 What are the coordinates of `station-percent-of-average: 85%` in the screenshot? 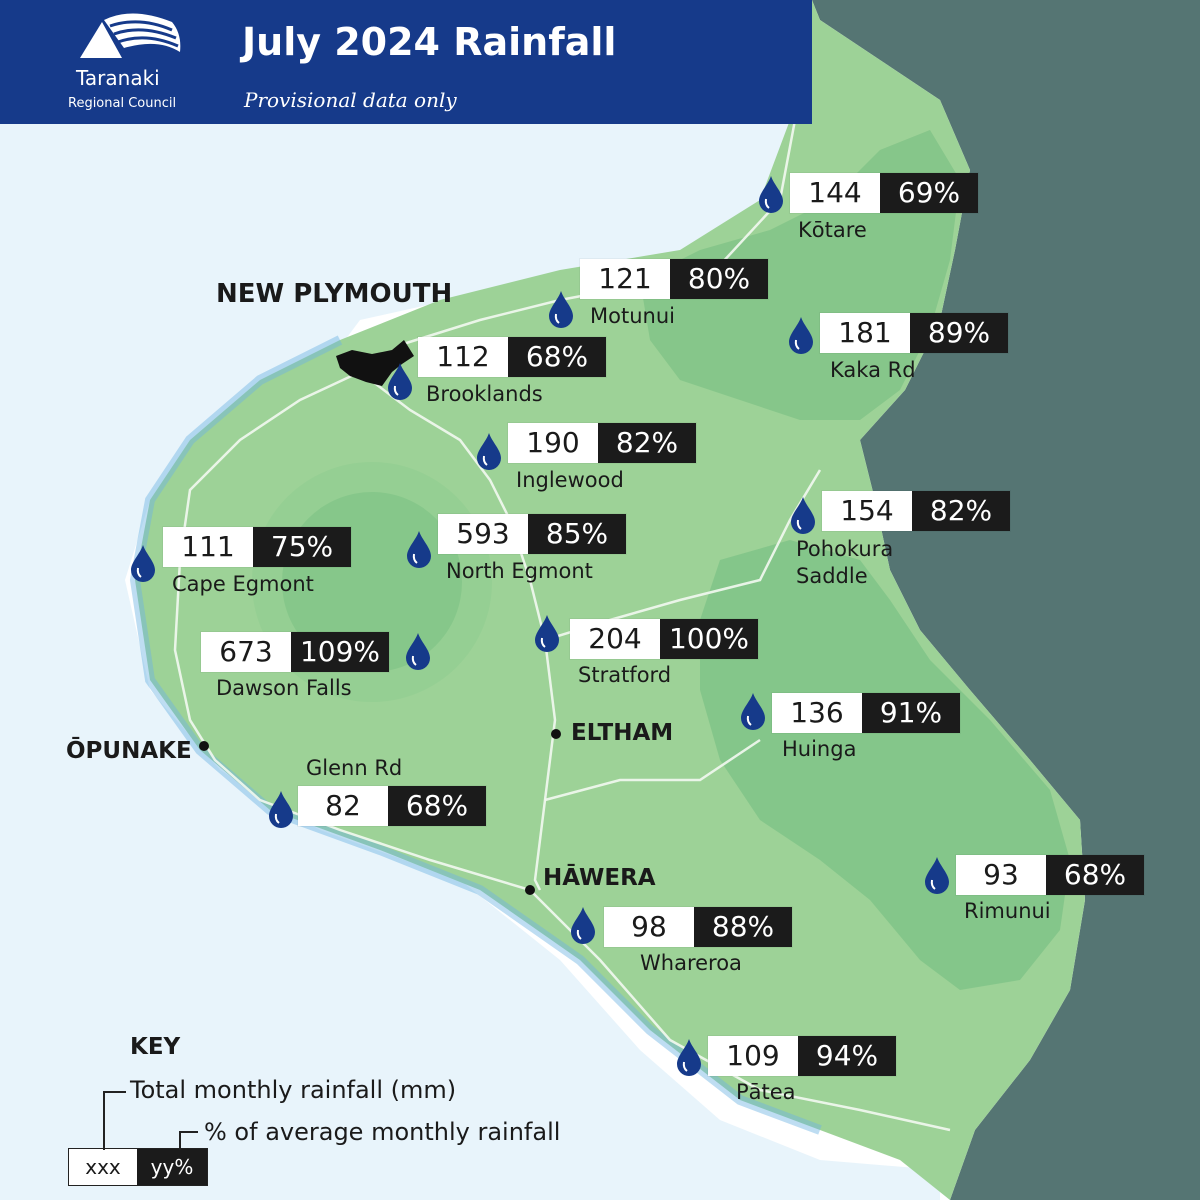 It's located at (577, 534).